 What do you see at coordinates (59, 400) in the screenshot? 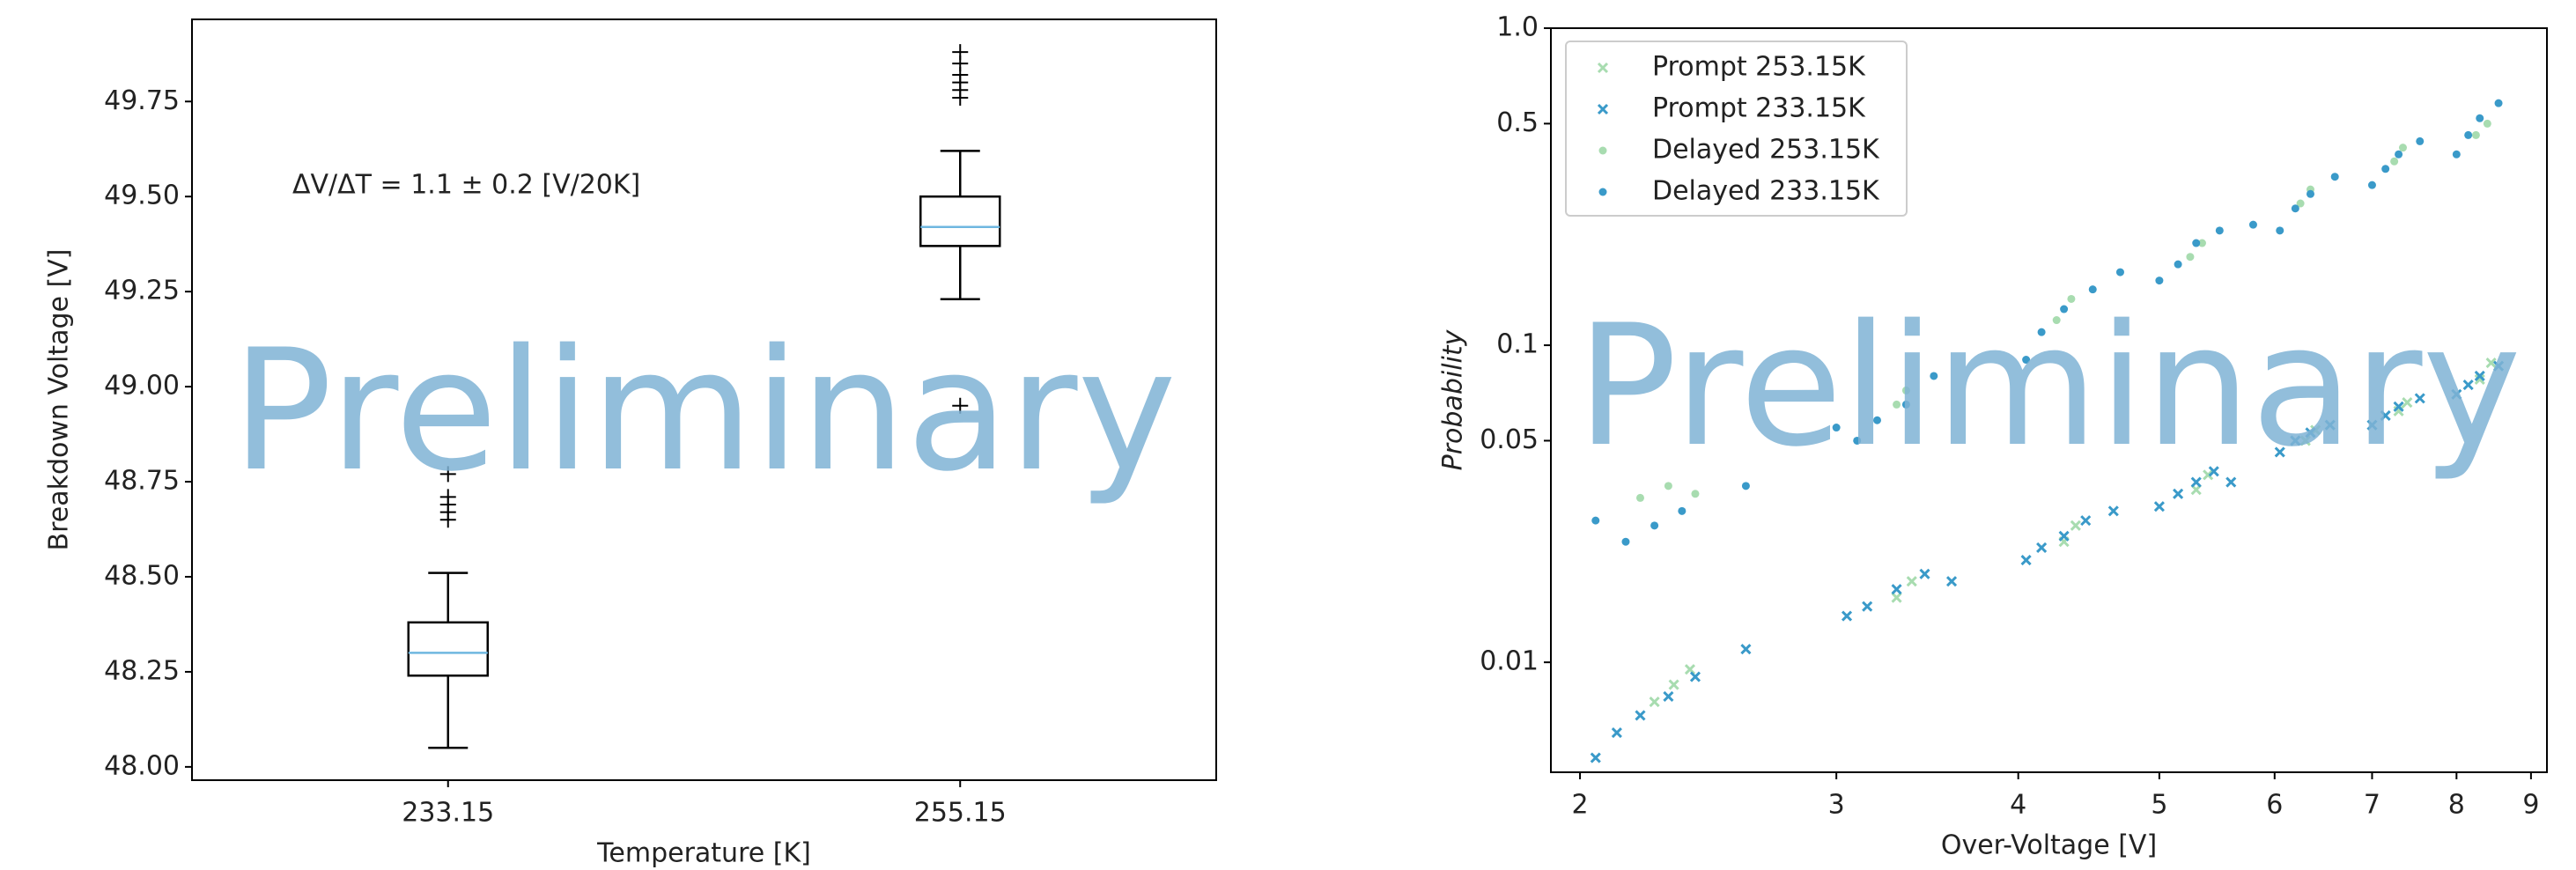
I see `y-axis-label: Breakdown Voltage [V]` at bounding box center [59, 400].